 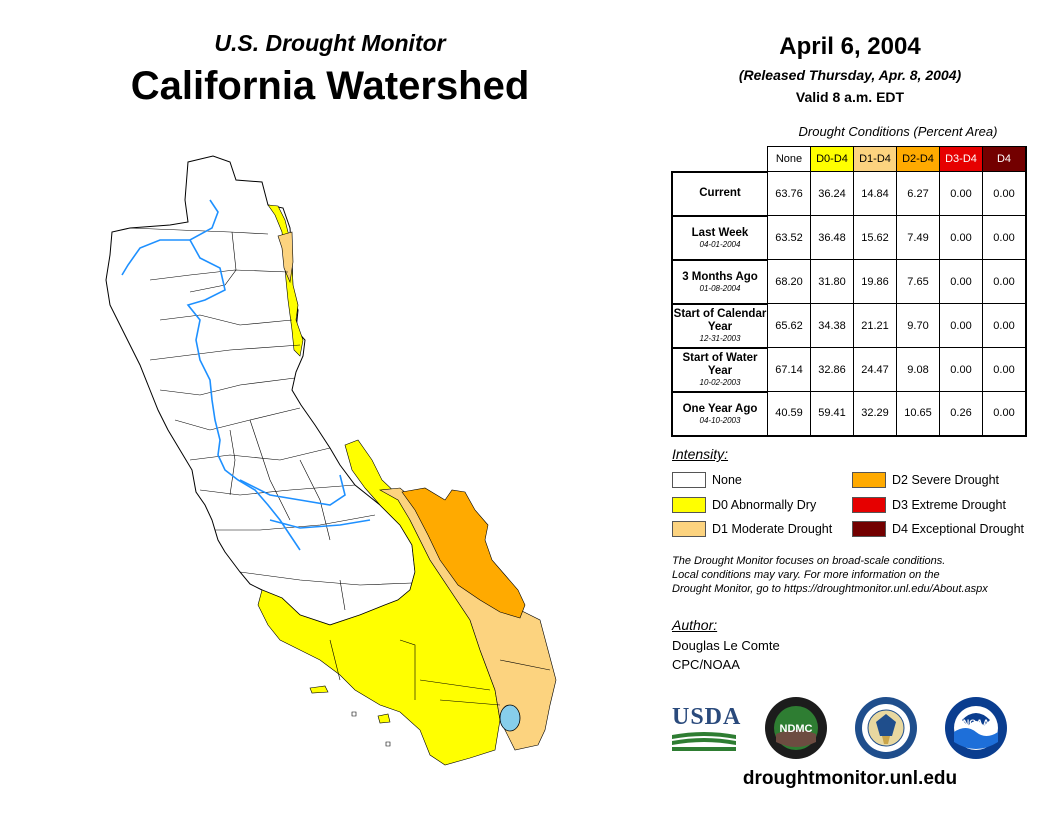 I want to click on table-cell: 7.65, so click(x=918, y=281).